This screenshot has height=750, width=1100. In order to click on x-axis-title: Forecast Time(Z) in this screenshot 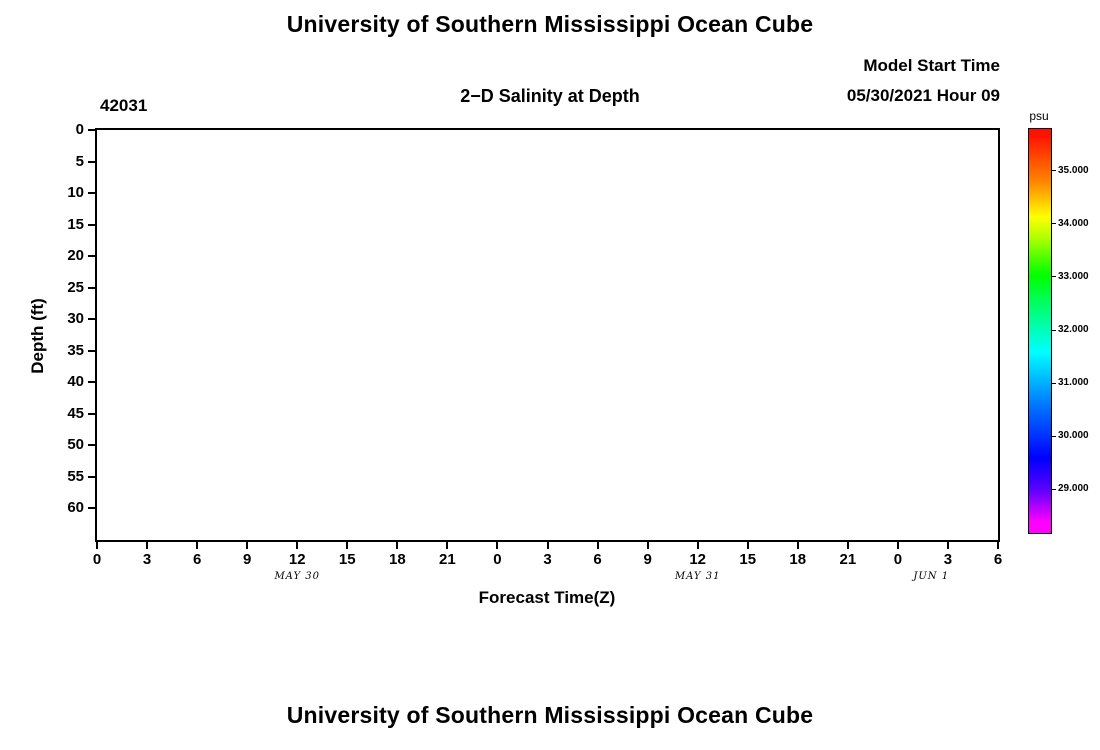, I will do `click(547, 597)`.